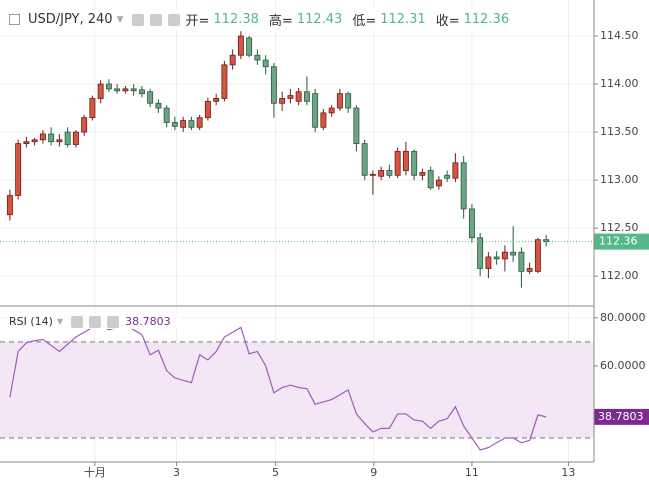  What do you see at coordinates (14, 19) in the screenshot?
I see `collapse-icon` at bounding box center [14, 19].